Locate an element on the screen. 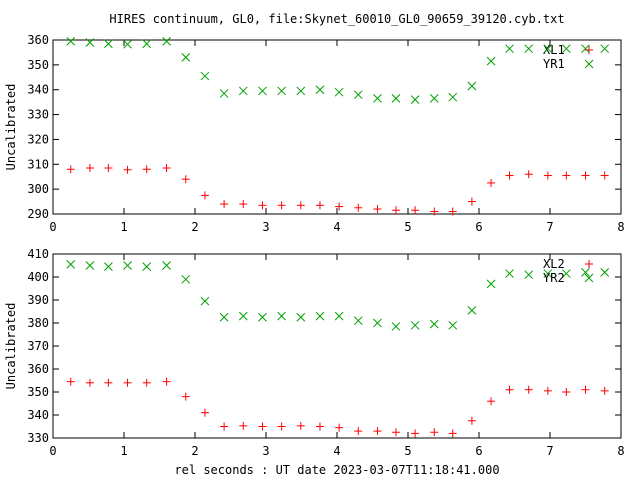  x-tick-label: 0 is located at coordinates (52, 451).